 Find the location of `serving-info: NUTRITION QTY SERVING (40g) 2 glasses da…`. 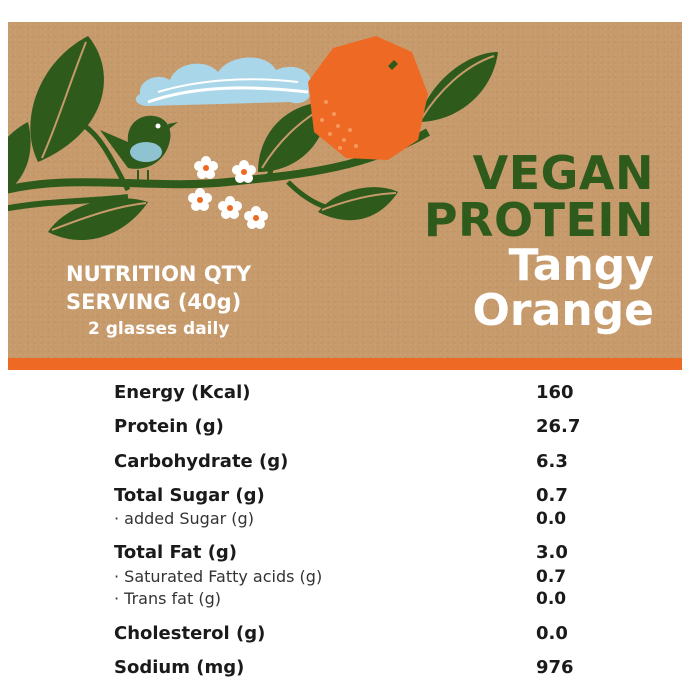

serving-info: NUTRITION QTY SERVING (40g) 2 glasses da… is located at coordinates (158, 301).